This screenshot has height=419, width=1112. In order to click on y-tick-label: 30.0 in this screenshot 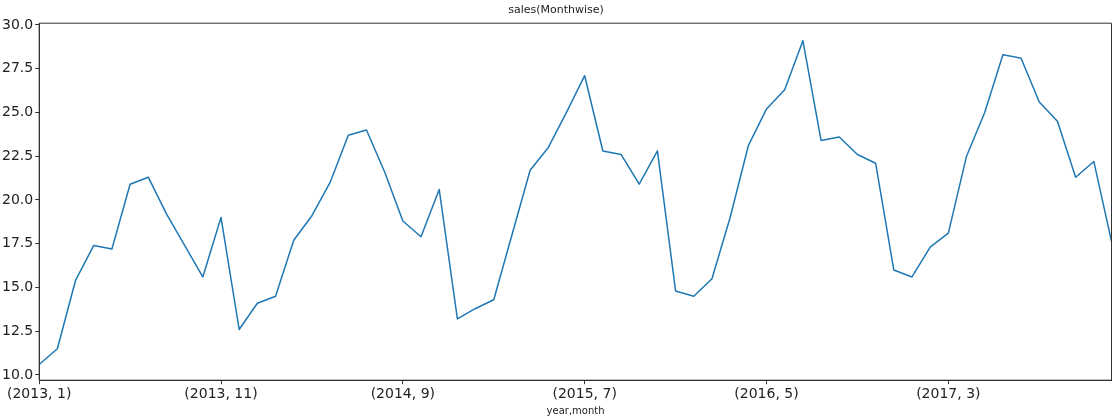, I will do `click(18, 23)`.